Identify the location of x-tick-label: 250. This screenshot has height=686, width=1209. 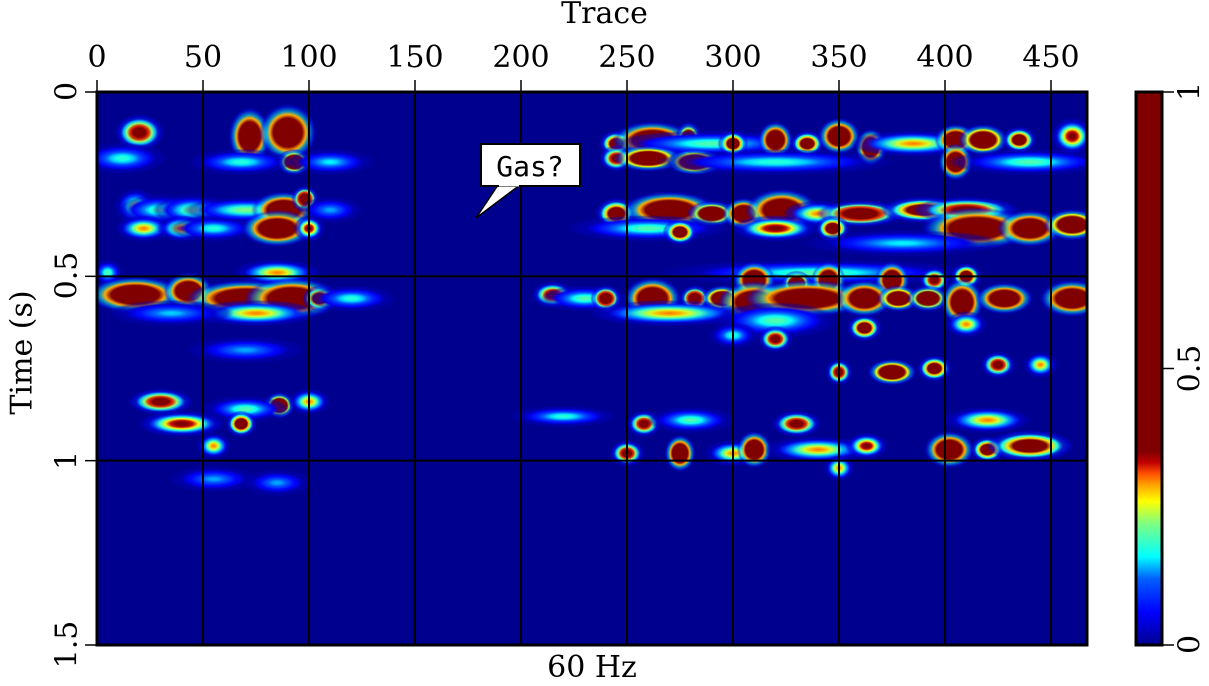
(627, 57).